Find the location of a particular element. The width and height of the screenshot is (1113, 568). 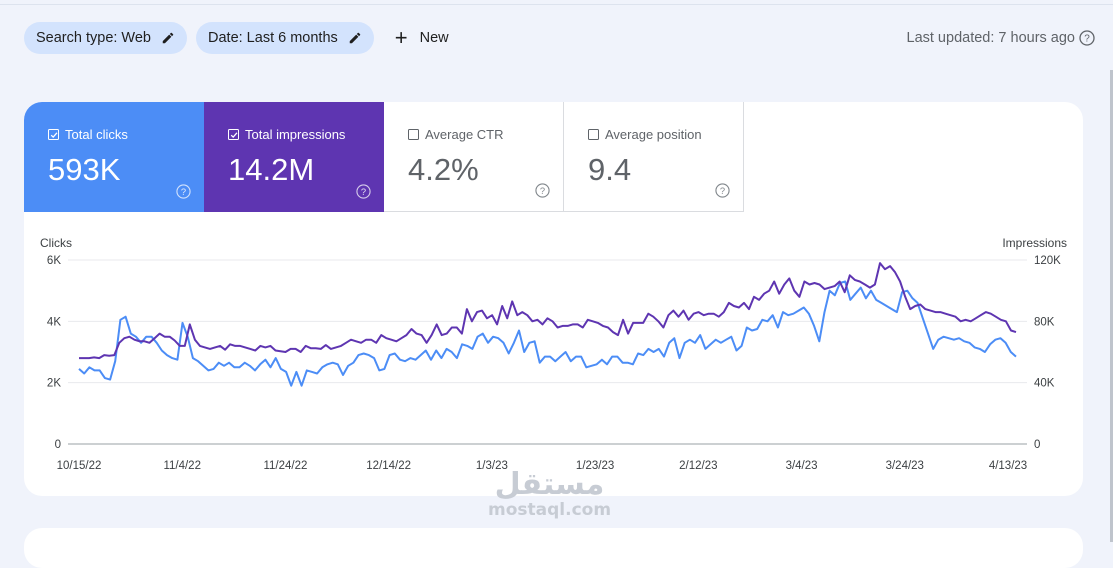

left-tick-label: 4K is located at coordinates (54, 322).